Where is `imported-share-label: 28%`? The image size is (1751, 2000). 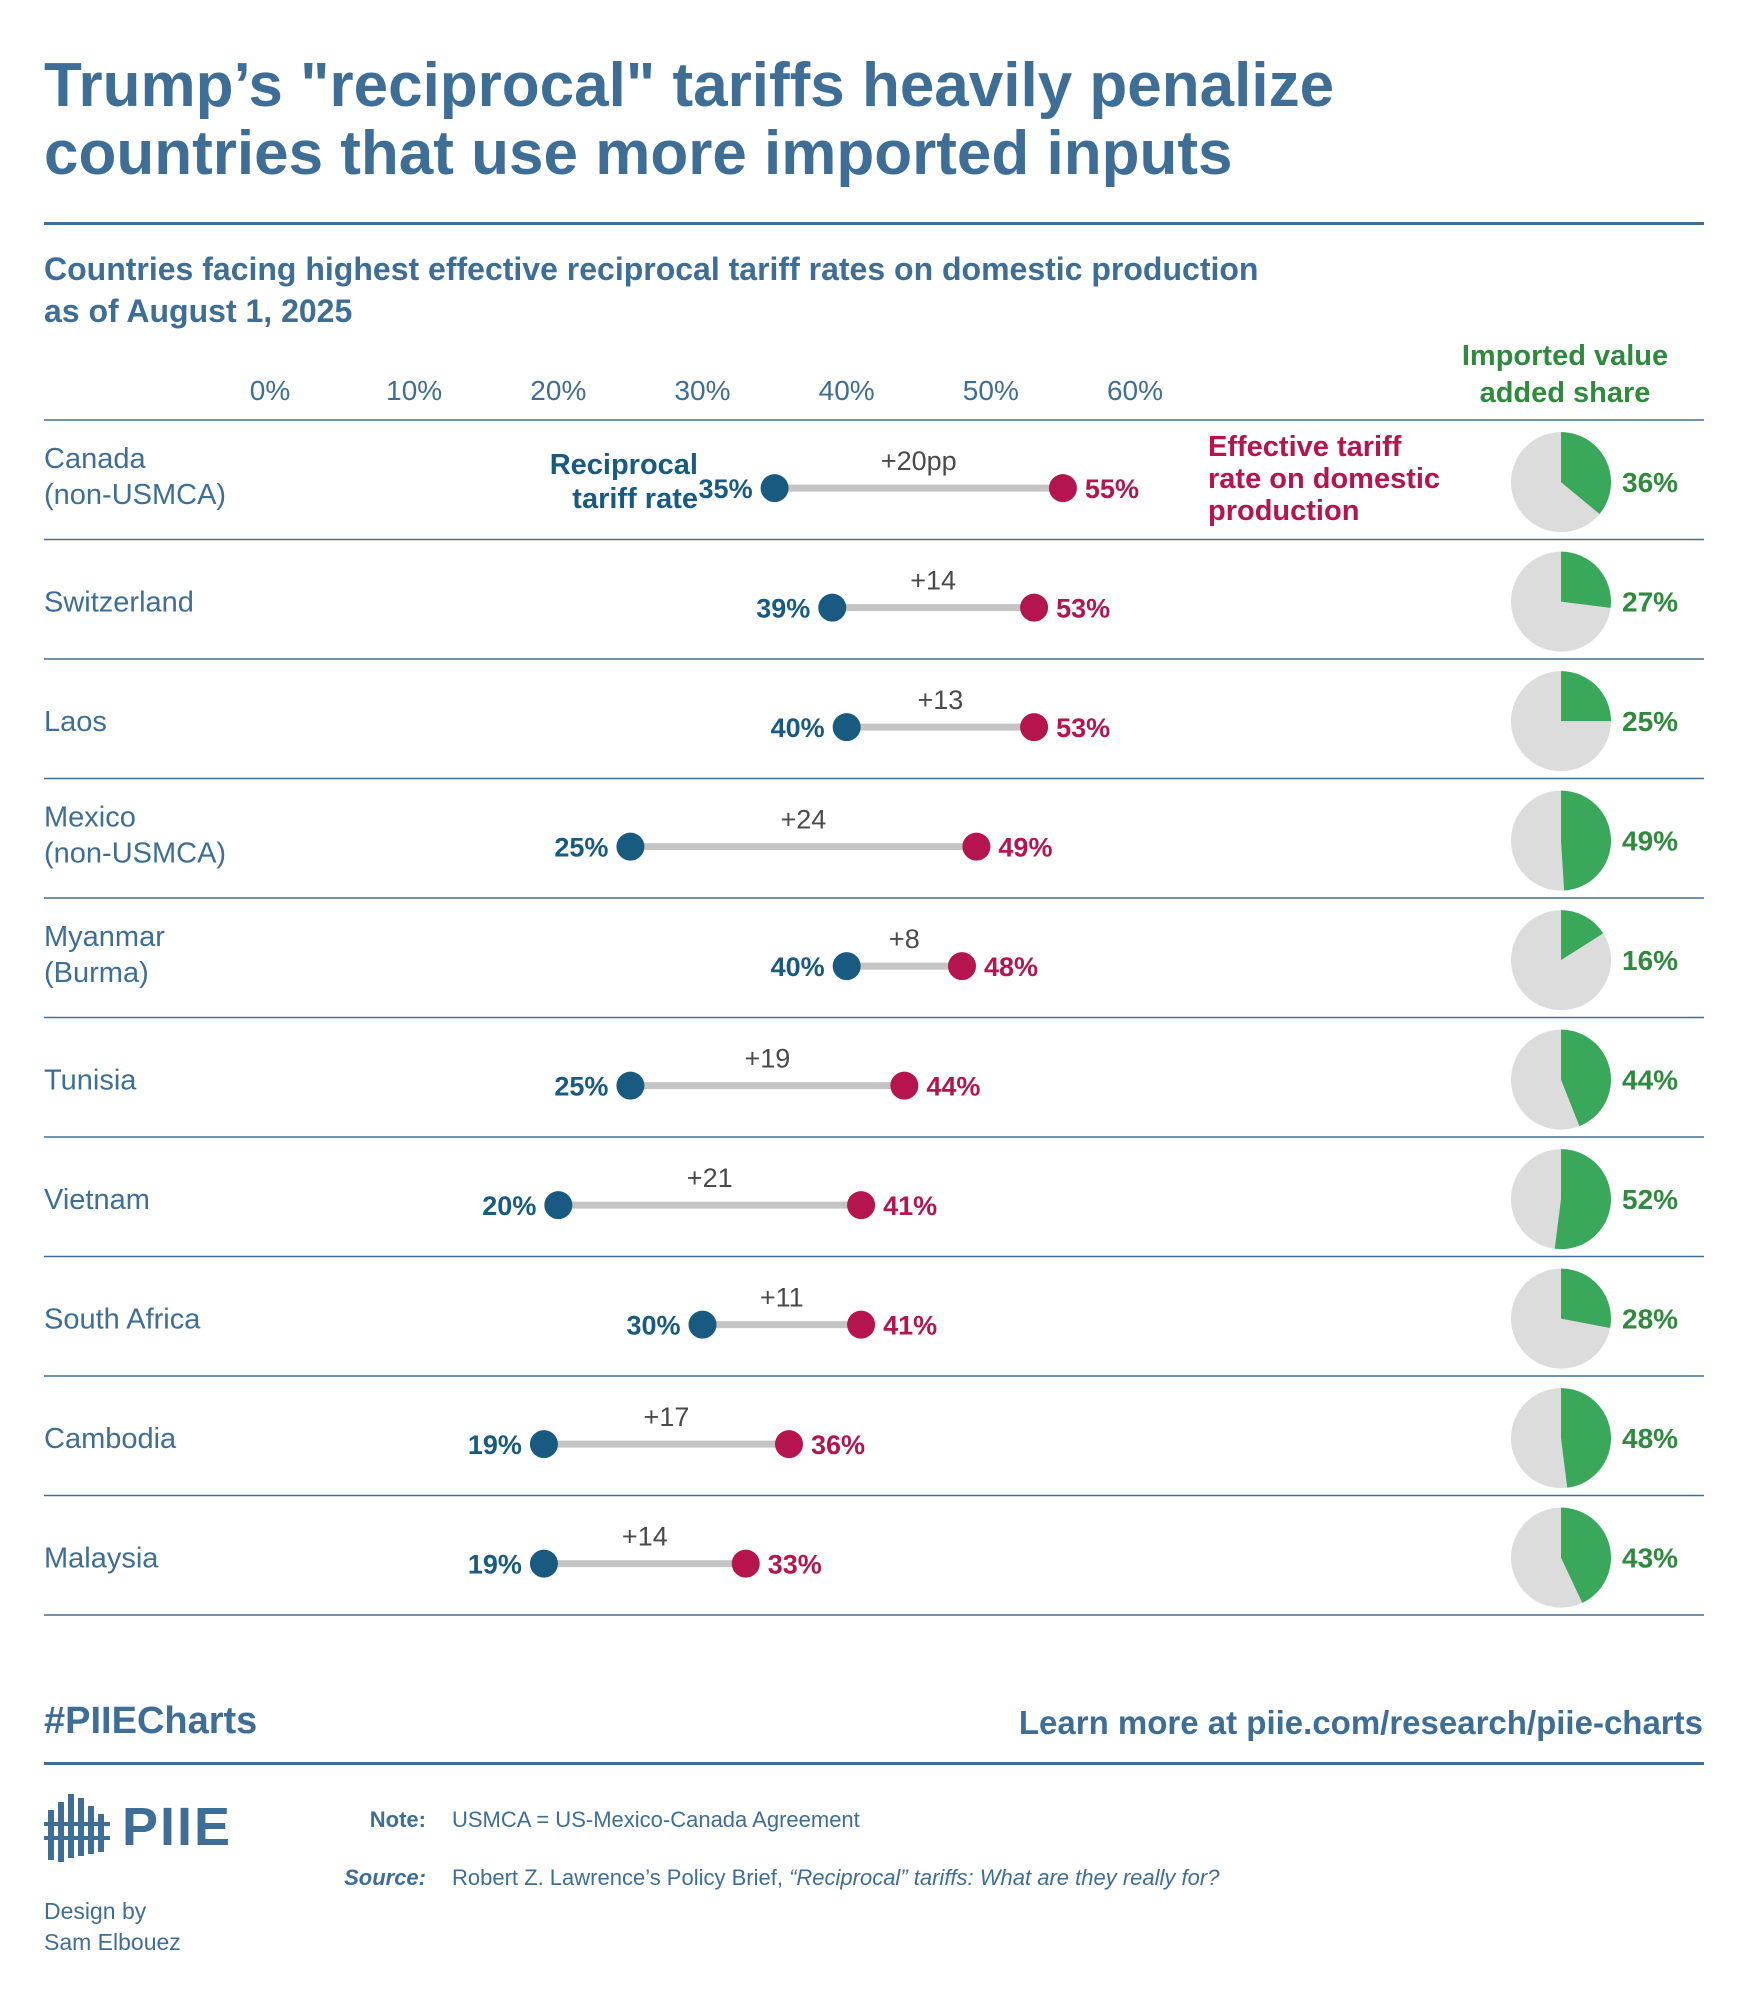
imported-share-label: 28% is located at coordinates (1650, 1319).